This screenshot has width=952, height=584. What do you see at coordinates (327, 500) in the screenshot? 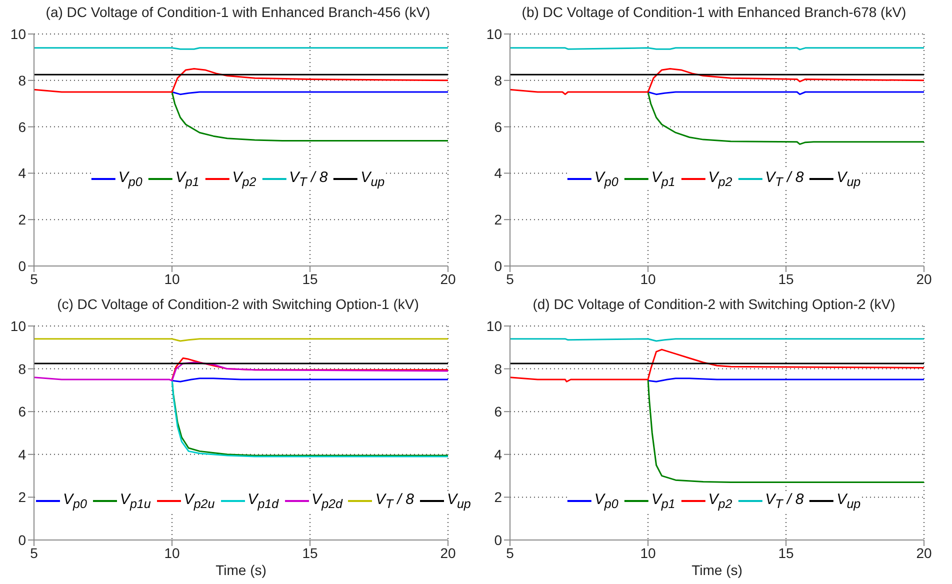
I see `legend-label: V$_{p2d}$` at bounding box center [327, 500].